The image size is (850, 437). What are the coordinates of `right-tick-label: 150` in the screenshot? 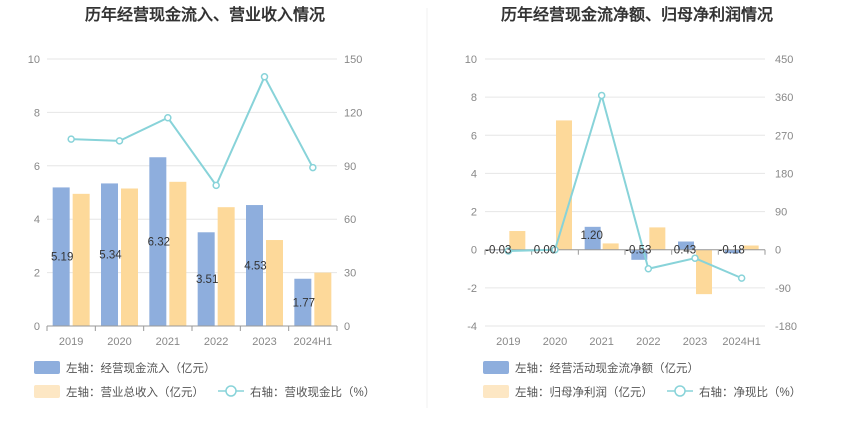 It's located at (353, 60).